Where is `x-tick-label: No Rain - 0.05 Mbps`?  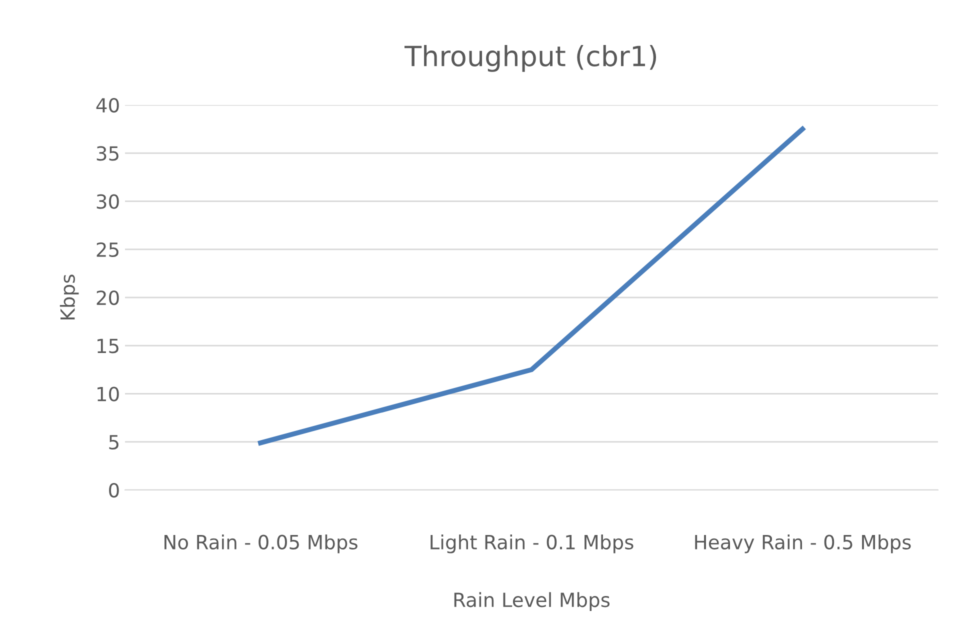 x-tick-label: No Rain - 0.05 Mbps is located at coordinates (261, 544).